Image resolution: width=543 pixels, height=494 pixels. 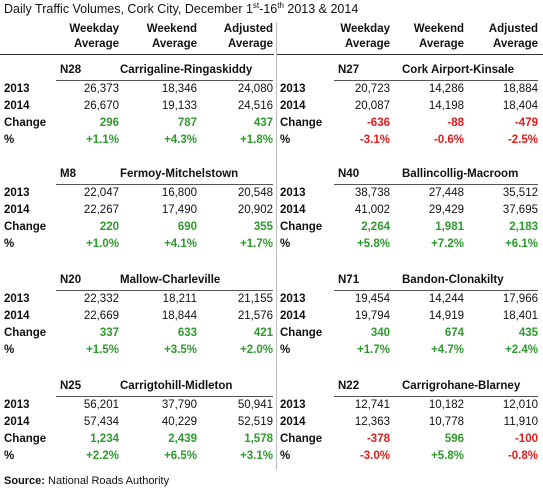 What do you see at coordinates (446, 316) in the screenshot?
I see `cell-y2014: 14,919` at bounding box center [446, 316].